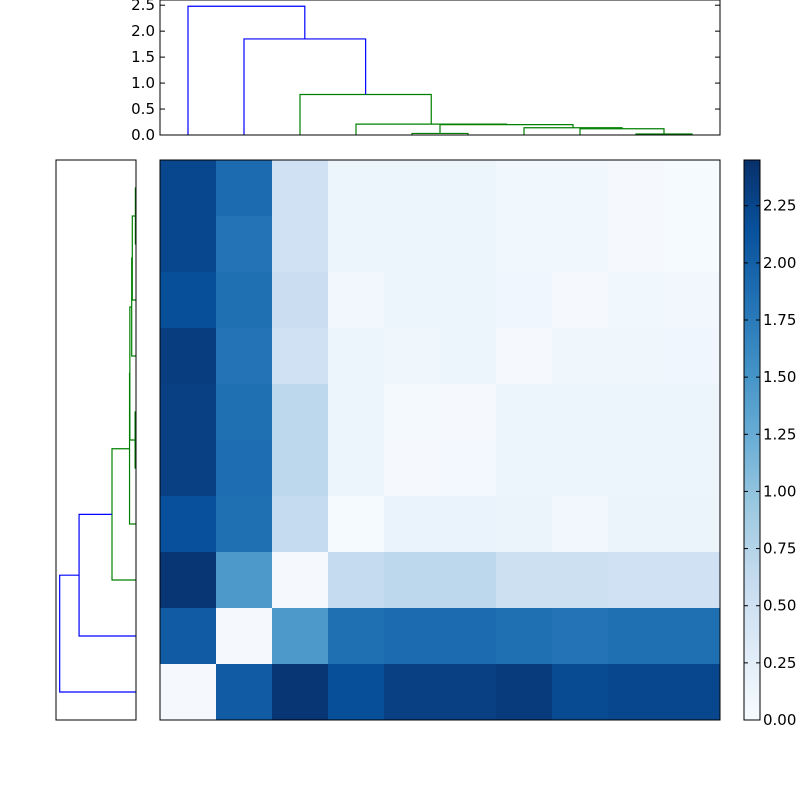  I want to click on colorbar-tick-label: 0.50, so click(779, 606).